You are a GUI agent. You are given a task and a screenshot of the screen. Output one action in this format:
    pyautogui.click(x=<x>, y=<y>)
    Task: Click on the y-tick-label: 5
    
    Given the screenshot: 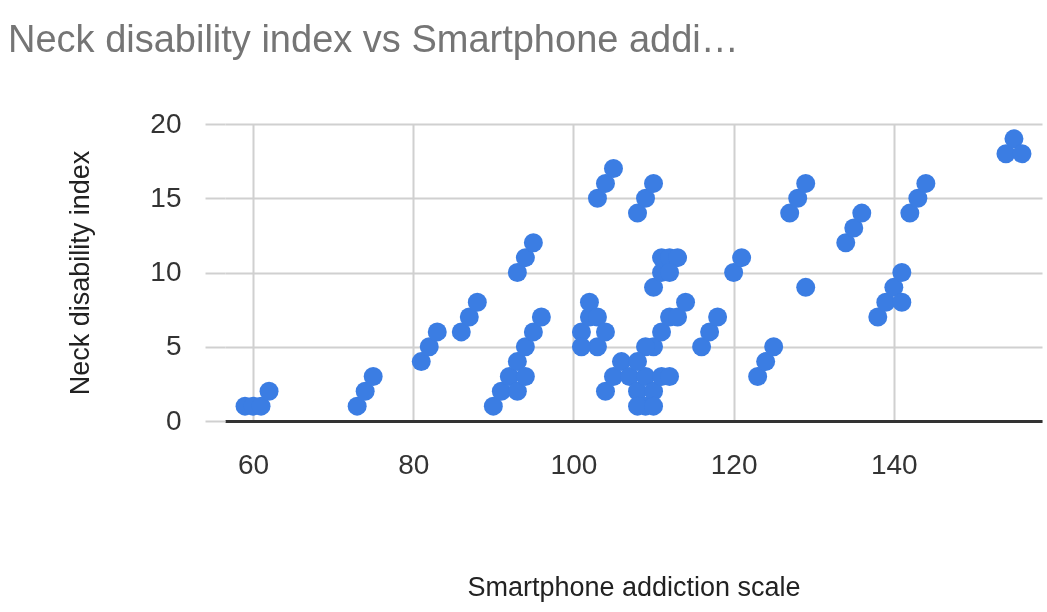 What is the action you would take?
    pyautogui.click(x=173, y=346)
    